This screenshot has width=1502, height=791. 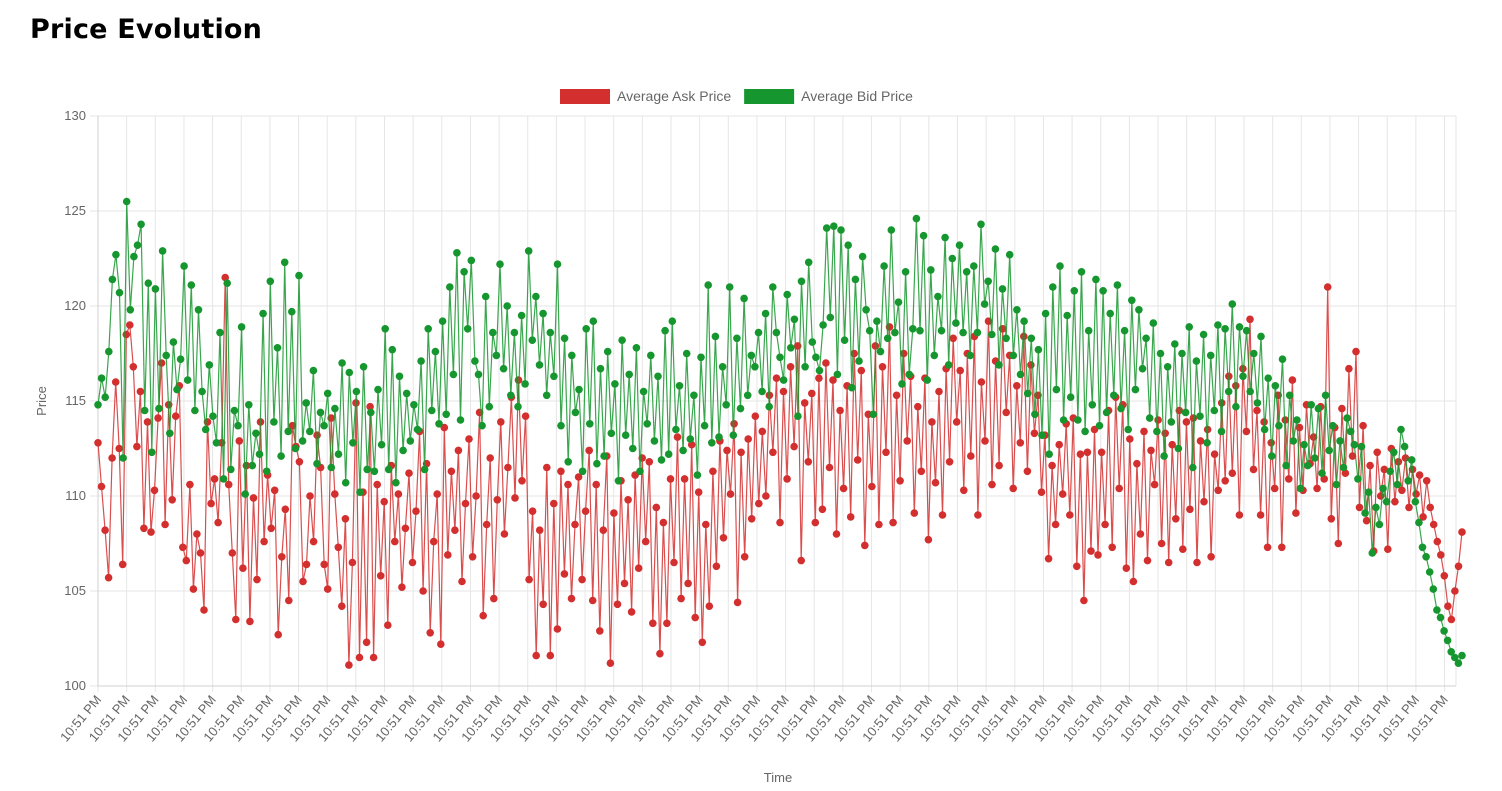 What do you see at coordinates (645, 96) in the screenshot?
I see `legend-item-0: Average Ask Price` at bounding box center [645, 96].